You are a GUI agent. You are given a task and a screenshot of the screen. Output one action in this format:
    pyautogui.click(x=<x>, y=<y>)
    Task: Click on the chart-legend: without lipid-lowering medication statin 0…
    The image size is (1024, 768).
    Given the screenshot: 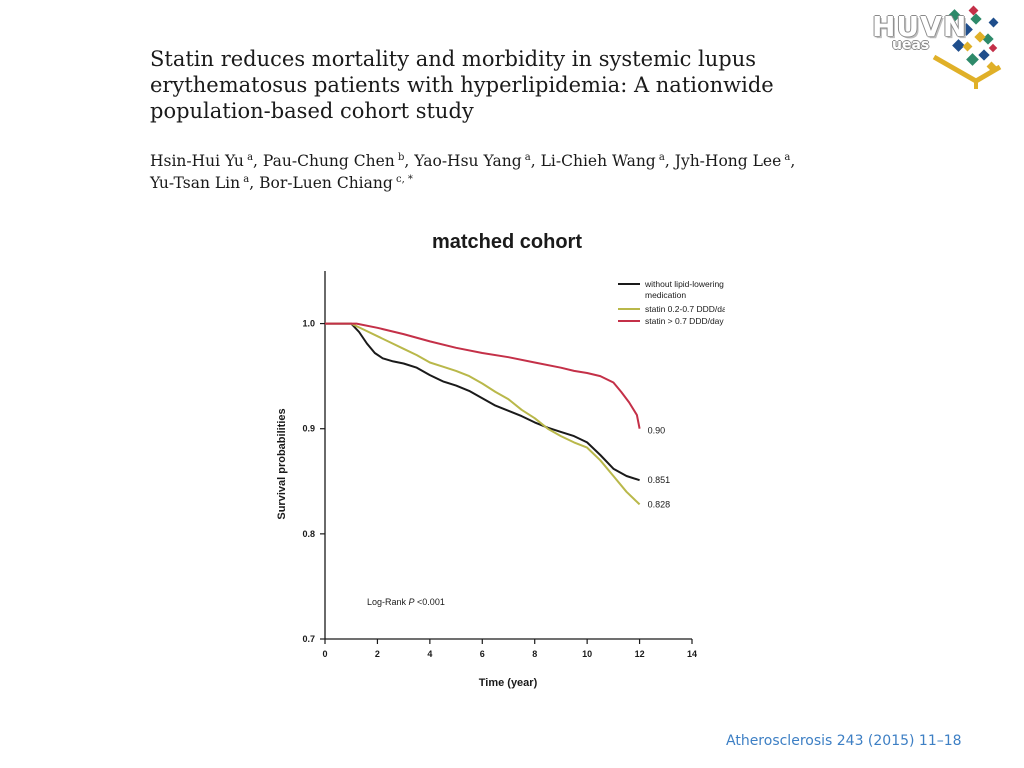 What is the action you would take?
    pyautogui.click(x=671, y=302)
    